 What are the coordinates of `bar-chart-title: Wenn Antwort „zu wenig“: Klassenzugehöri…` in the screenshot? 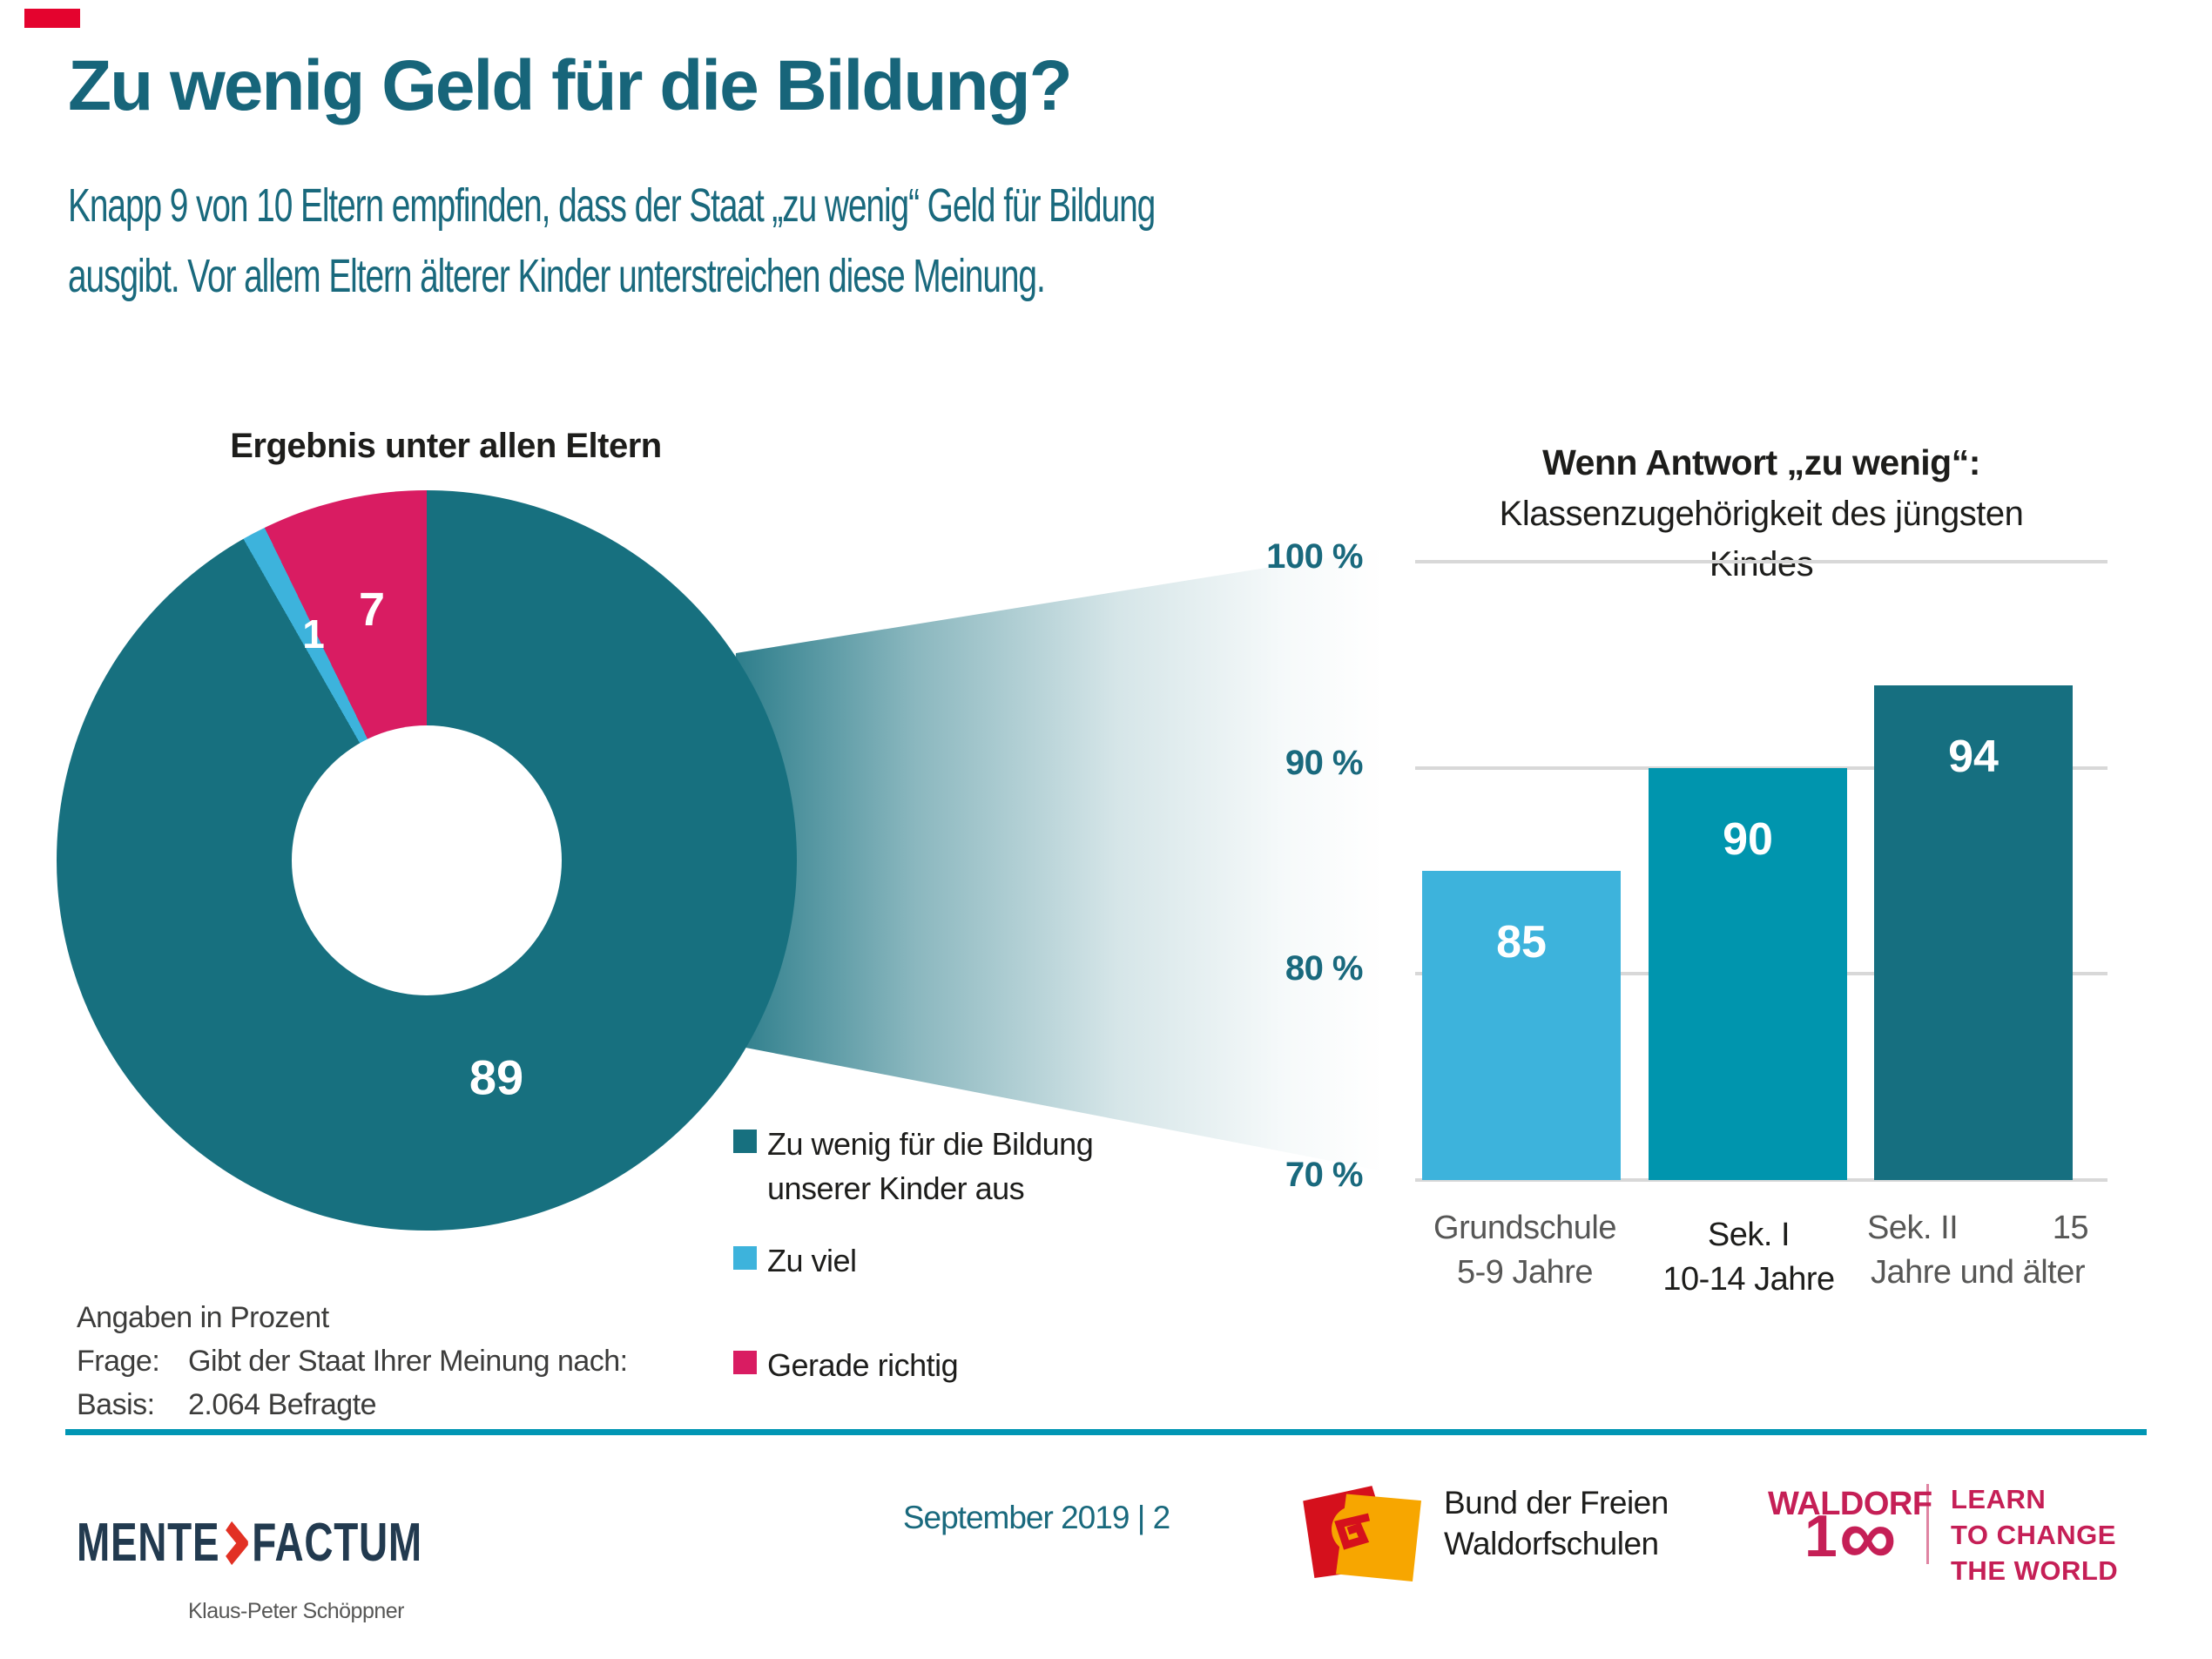 It's located at (1761, 514).